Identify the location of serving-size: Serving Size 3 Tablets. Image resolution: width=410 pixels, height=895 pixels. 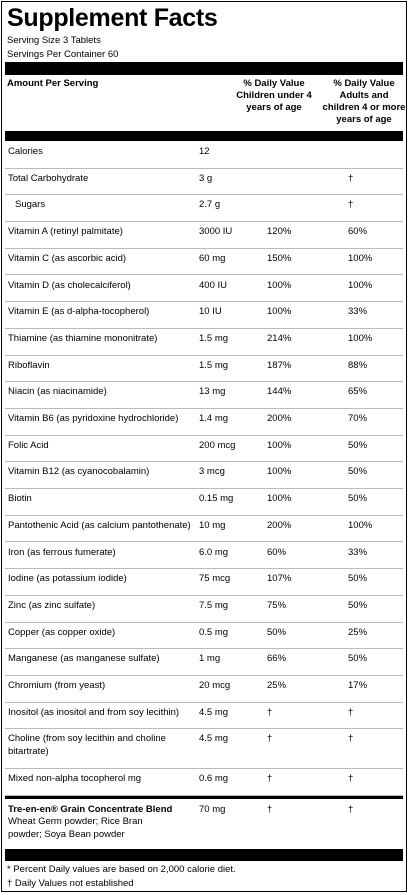
(54, 40).